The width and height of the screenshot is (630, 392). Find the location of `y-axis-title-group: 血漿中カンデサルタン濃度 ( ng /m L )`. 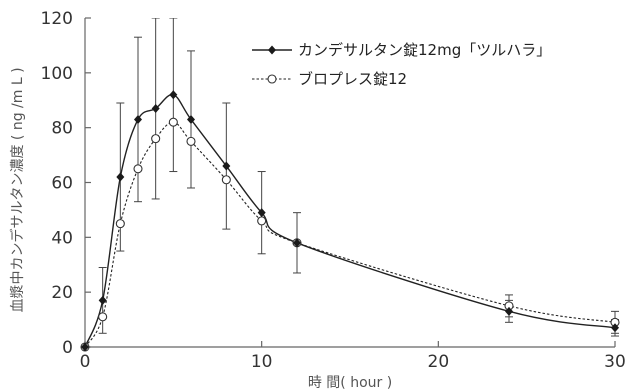

y-axis-title-group: 血漿中カンデサルタン濃度 ( ng /m L ) is located at coordinates (17, 189).